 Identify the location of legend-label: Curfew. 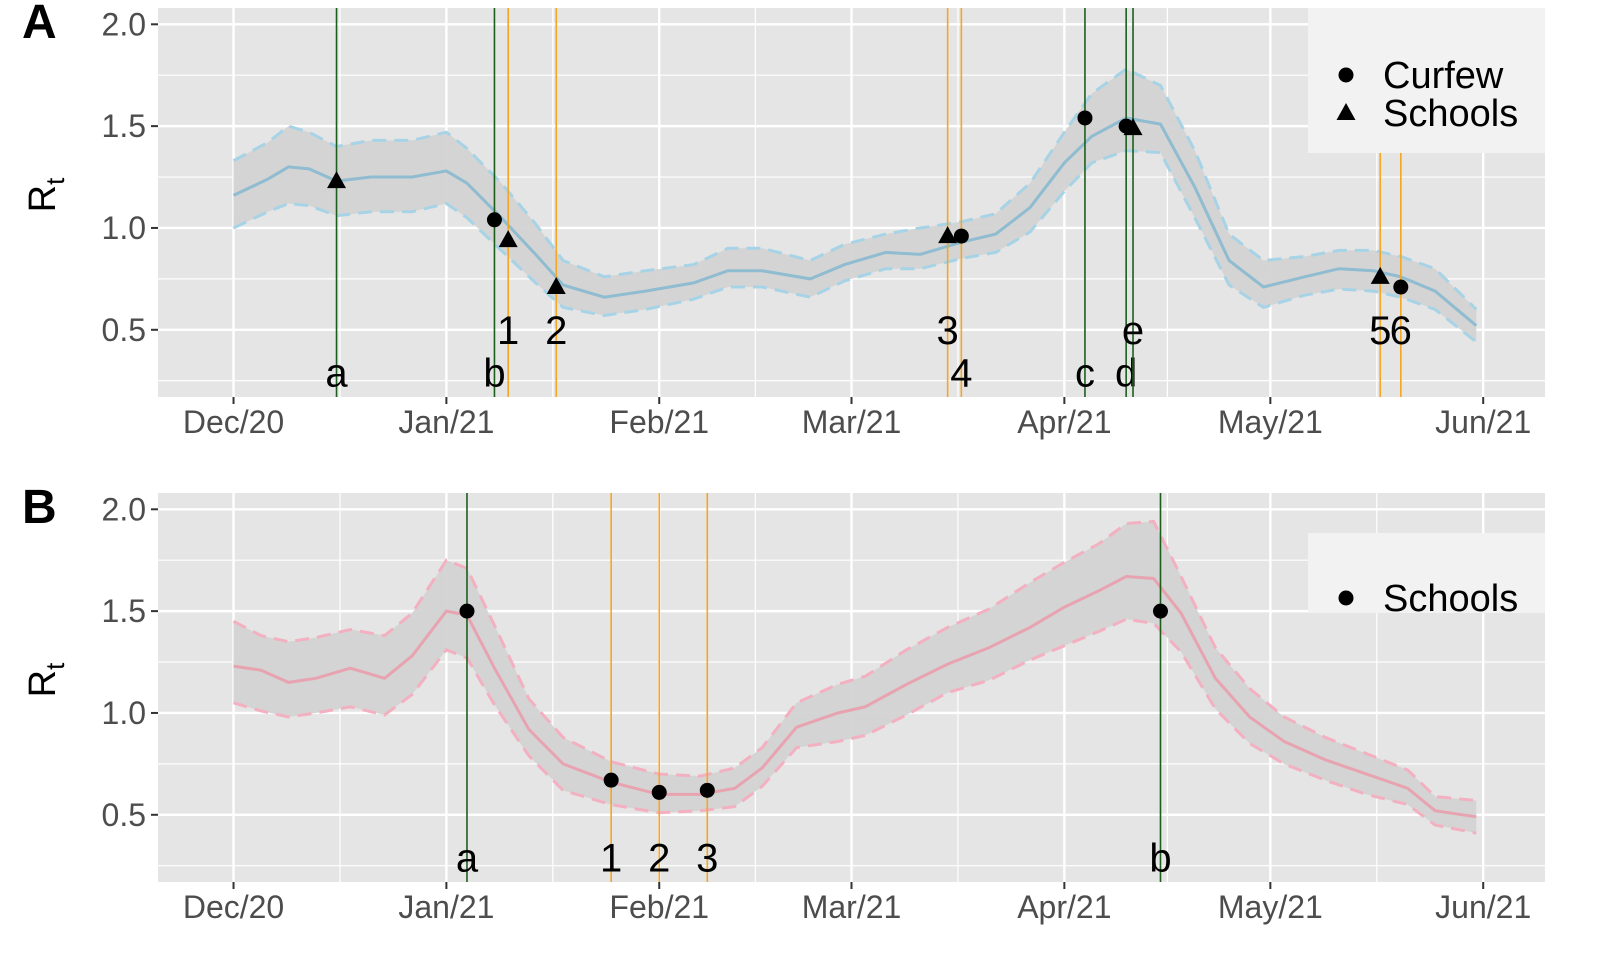
(1443, 76).